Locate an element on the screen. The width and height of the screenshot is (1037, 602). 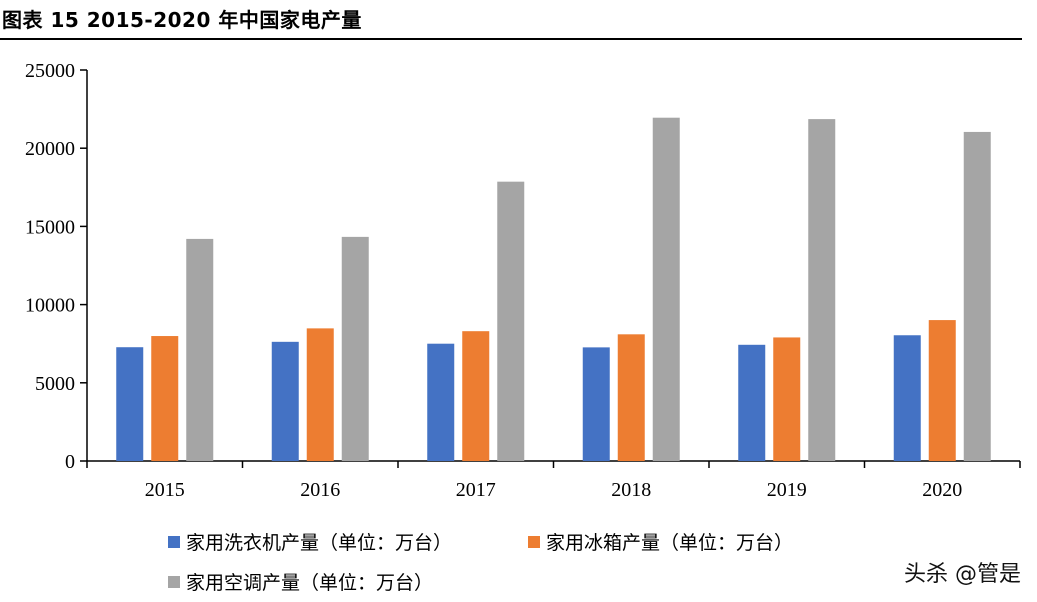
y-tick-label: 15000 is located at coordinates (50, 227).